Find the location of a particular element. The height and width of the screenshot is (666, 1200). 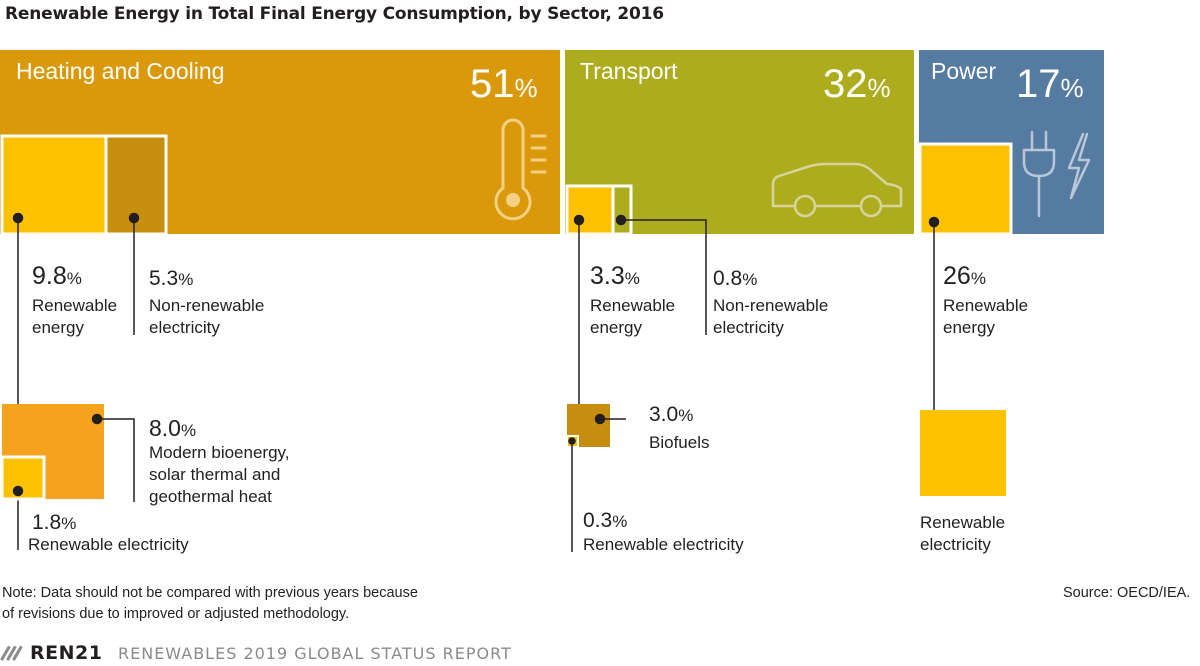

transport-renewable-block is located at coordinates (590, 210).